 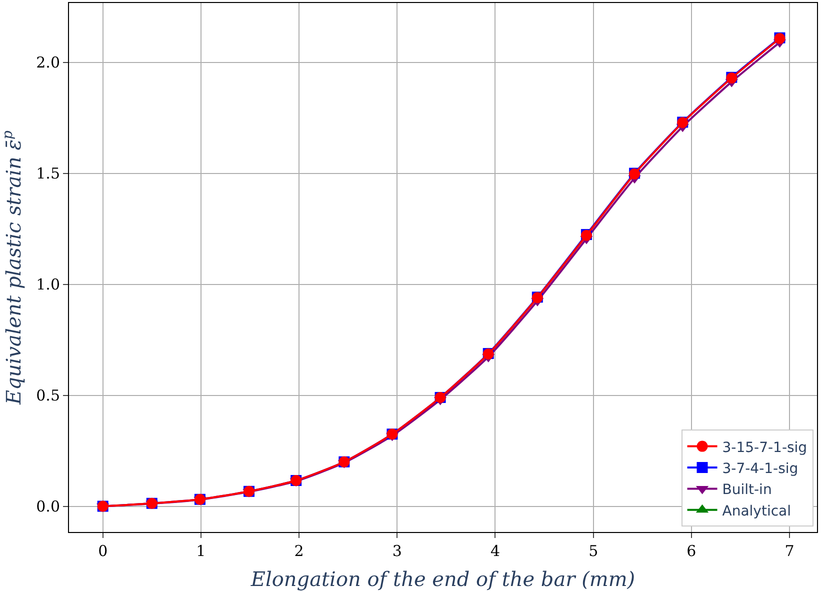 I want to click on y-tick-label: 0.5, so click(x=48, y=395).